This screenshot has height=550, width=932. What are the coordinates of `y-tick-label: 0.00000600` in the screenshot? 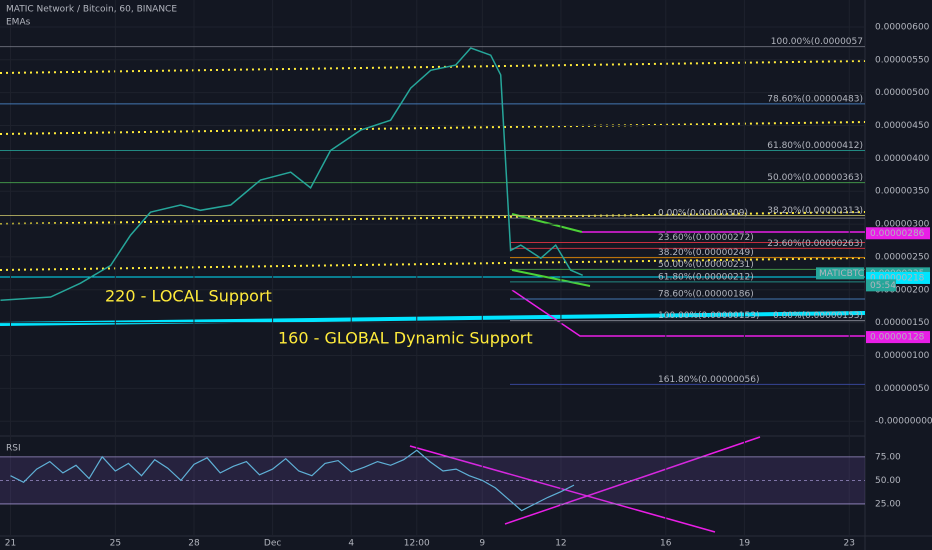 It's located at (902, 27).